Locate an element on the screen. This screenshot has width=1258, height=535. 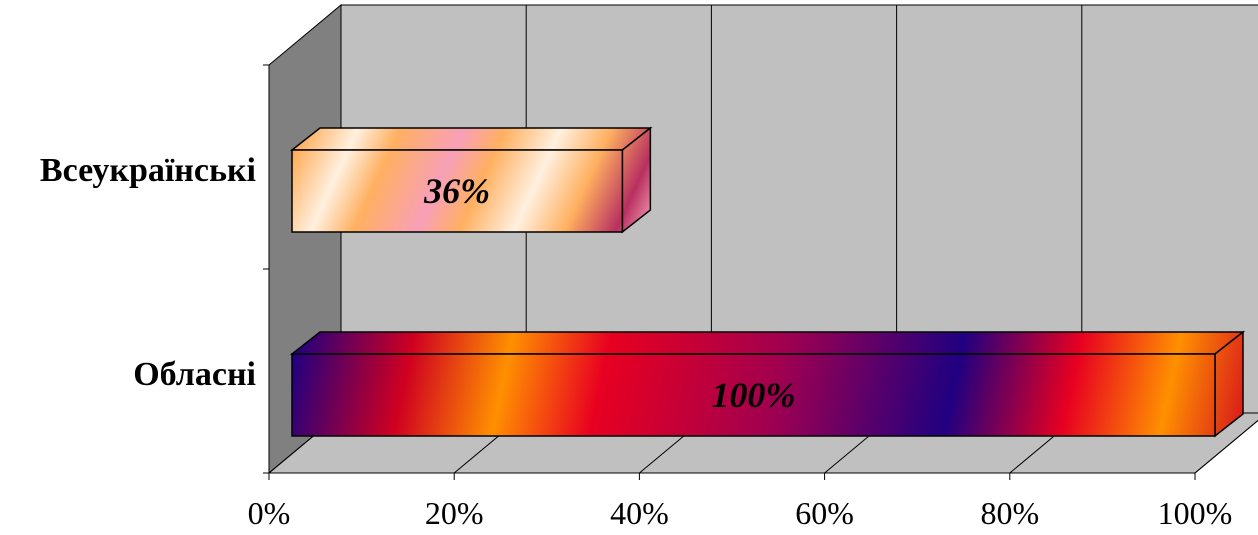
bar-1: 36% is located at coordinates (471, 180).